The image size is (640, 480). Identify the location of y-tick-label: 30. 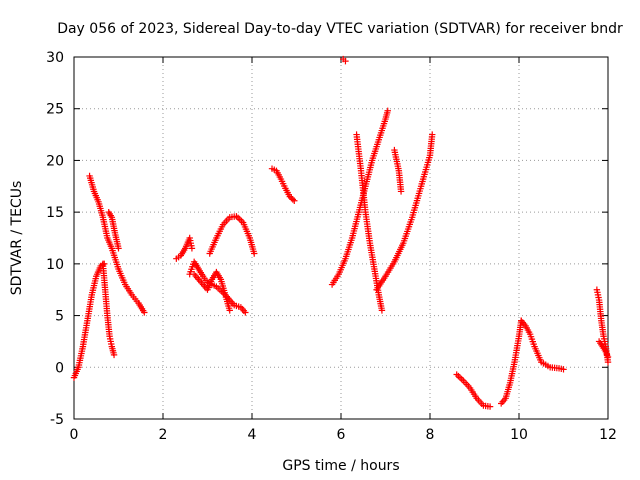
(55, 58).